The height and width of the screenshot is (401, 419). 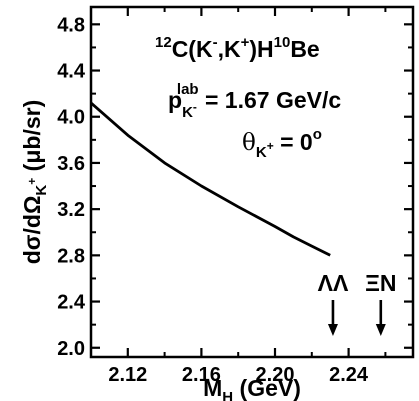 What do you see at coordinates (71, 164) in the screenshot?
I see `y-tick-label: 3.6` at bounding box center [71, 164].